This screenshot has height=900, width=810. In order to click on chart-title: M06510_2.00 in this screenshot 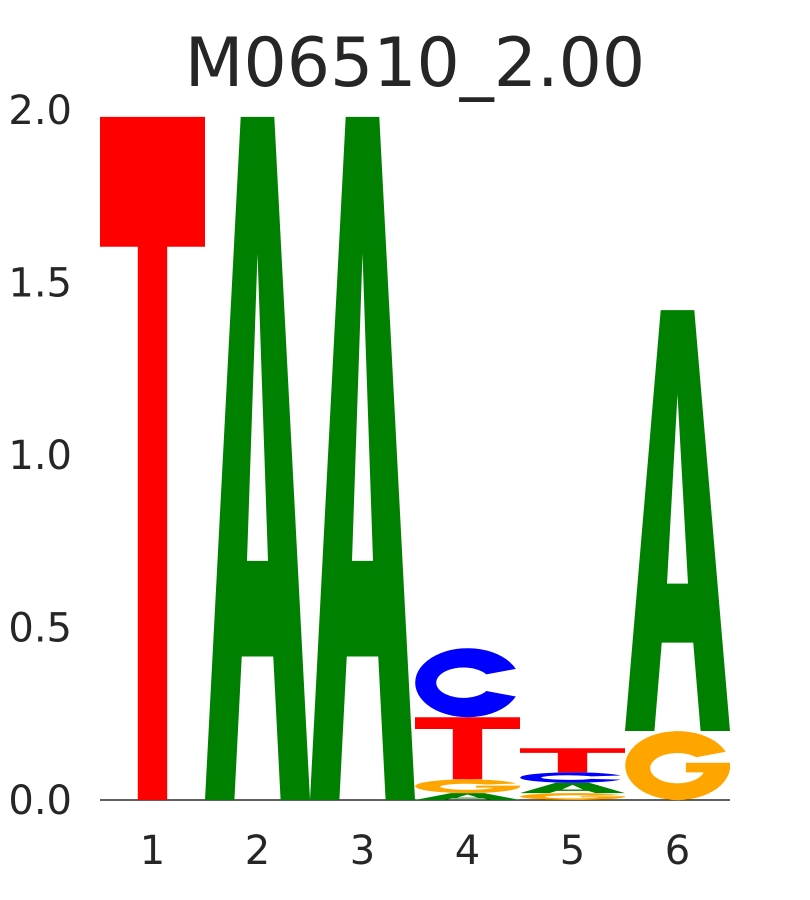, I will do `click(415, 63)`.